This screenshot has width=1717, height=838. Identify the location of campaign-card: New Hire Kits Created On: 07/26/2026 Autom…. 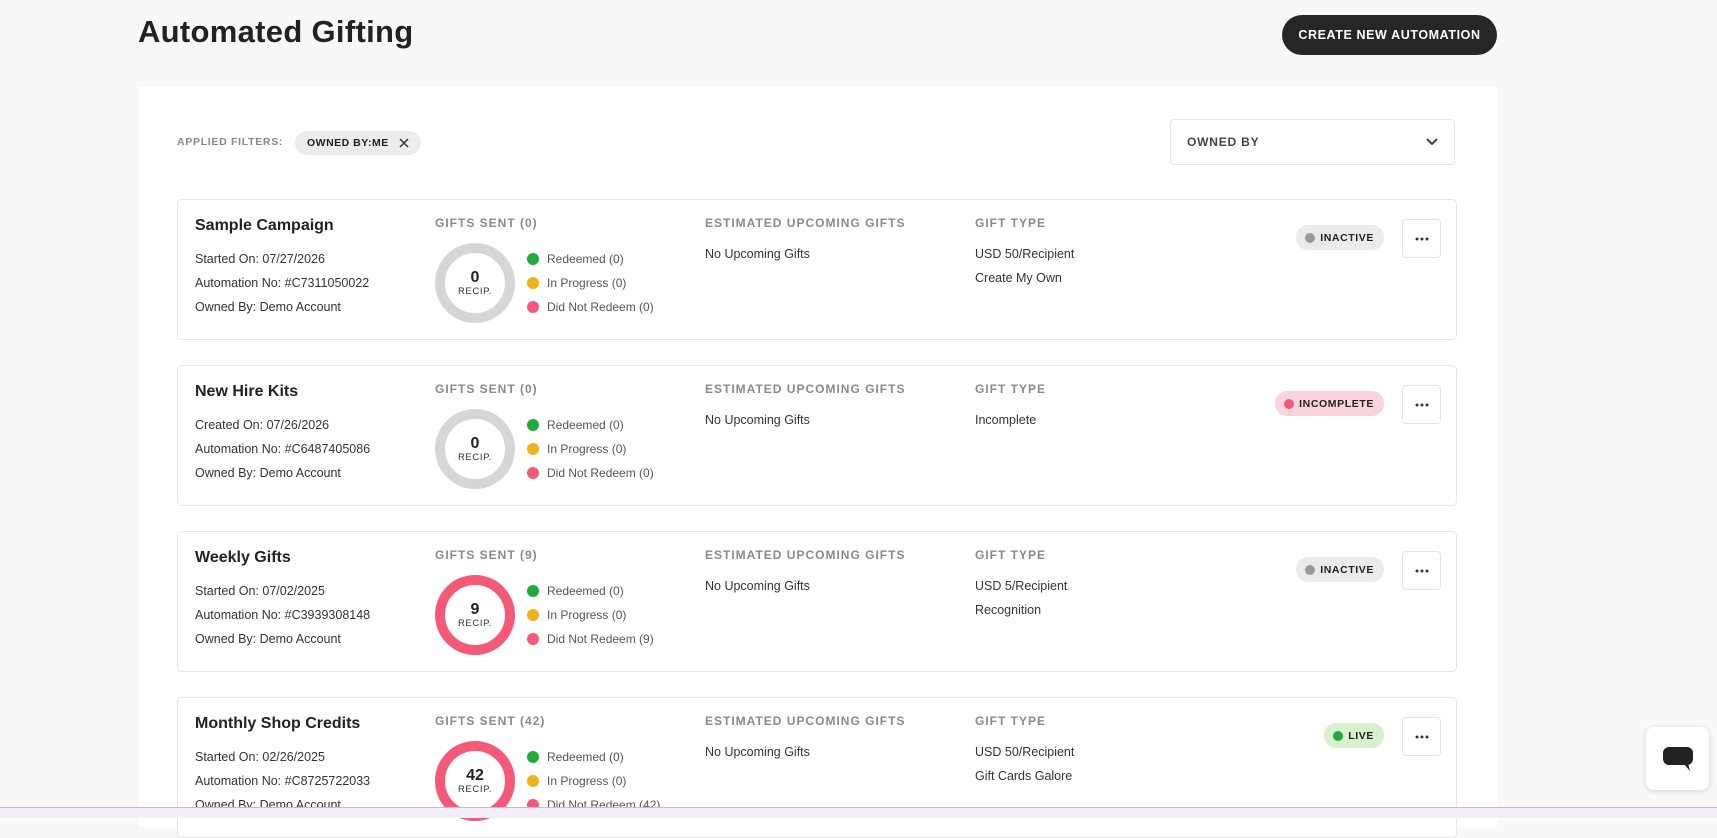
(817, 435).